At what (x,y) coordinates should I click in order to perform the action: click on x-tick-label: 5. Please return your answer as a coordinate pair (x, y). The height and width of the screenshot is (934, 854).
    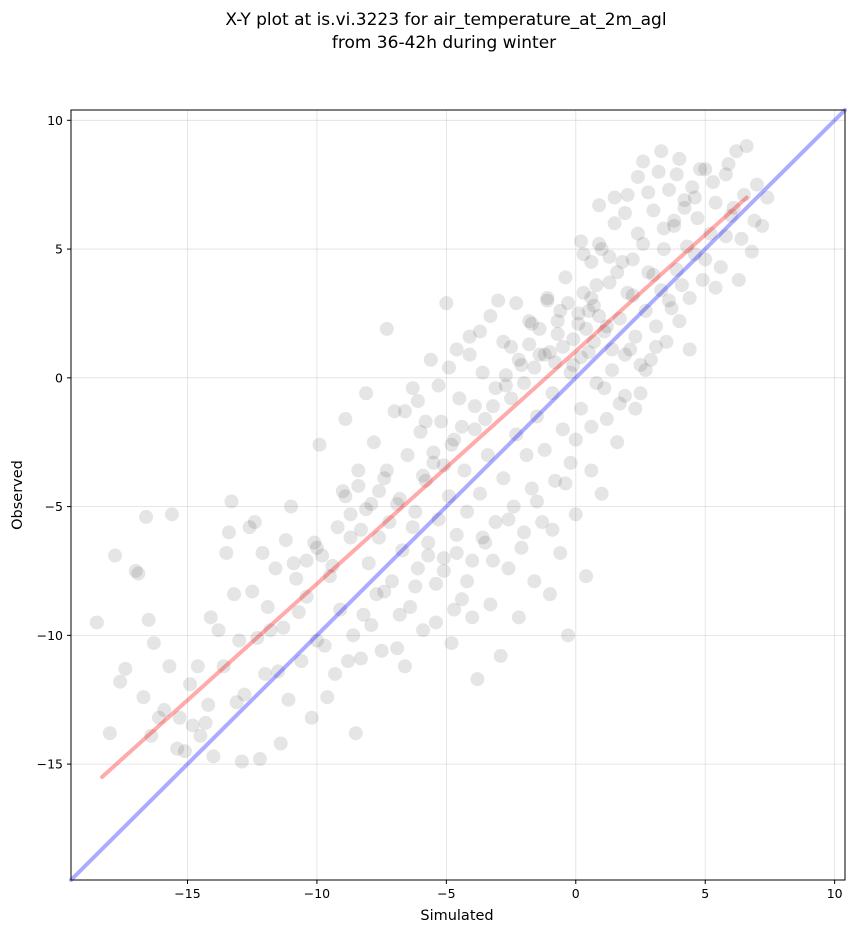
    Looking at the image, I should click on (705, 893).